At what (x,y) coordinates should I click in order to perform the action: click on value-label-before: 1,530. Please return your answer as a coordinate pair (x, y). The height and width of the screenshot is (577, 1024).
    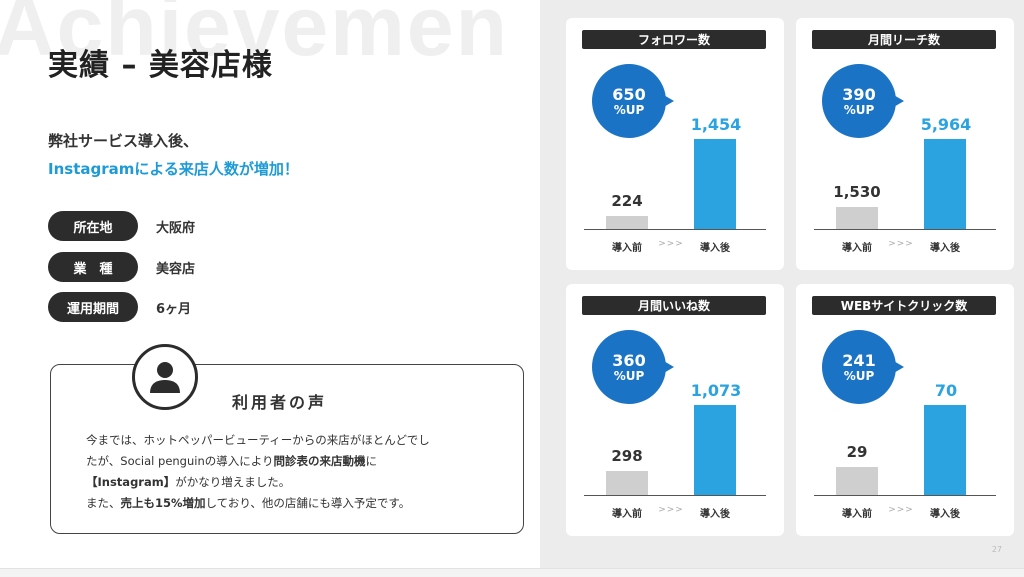
    Looking at the image, I should click on (857, 192).